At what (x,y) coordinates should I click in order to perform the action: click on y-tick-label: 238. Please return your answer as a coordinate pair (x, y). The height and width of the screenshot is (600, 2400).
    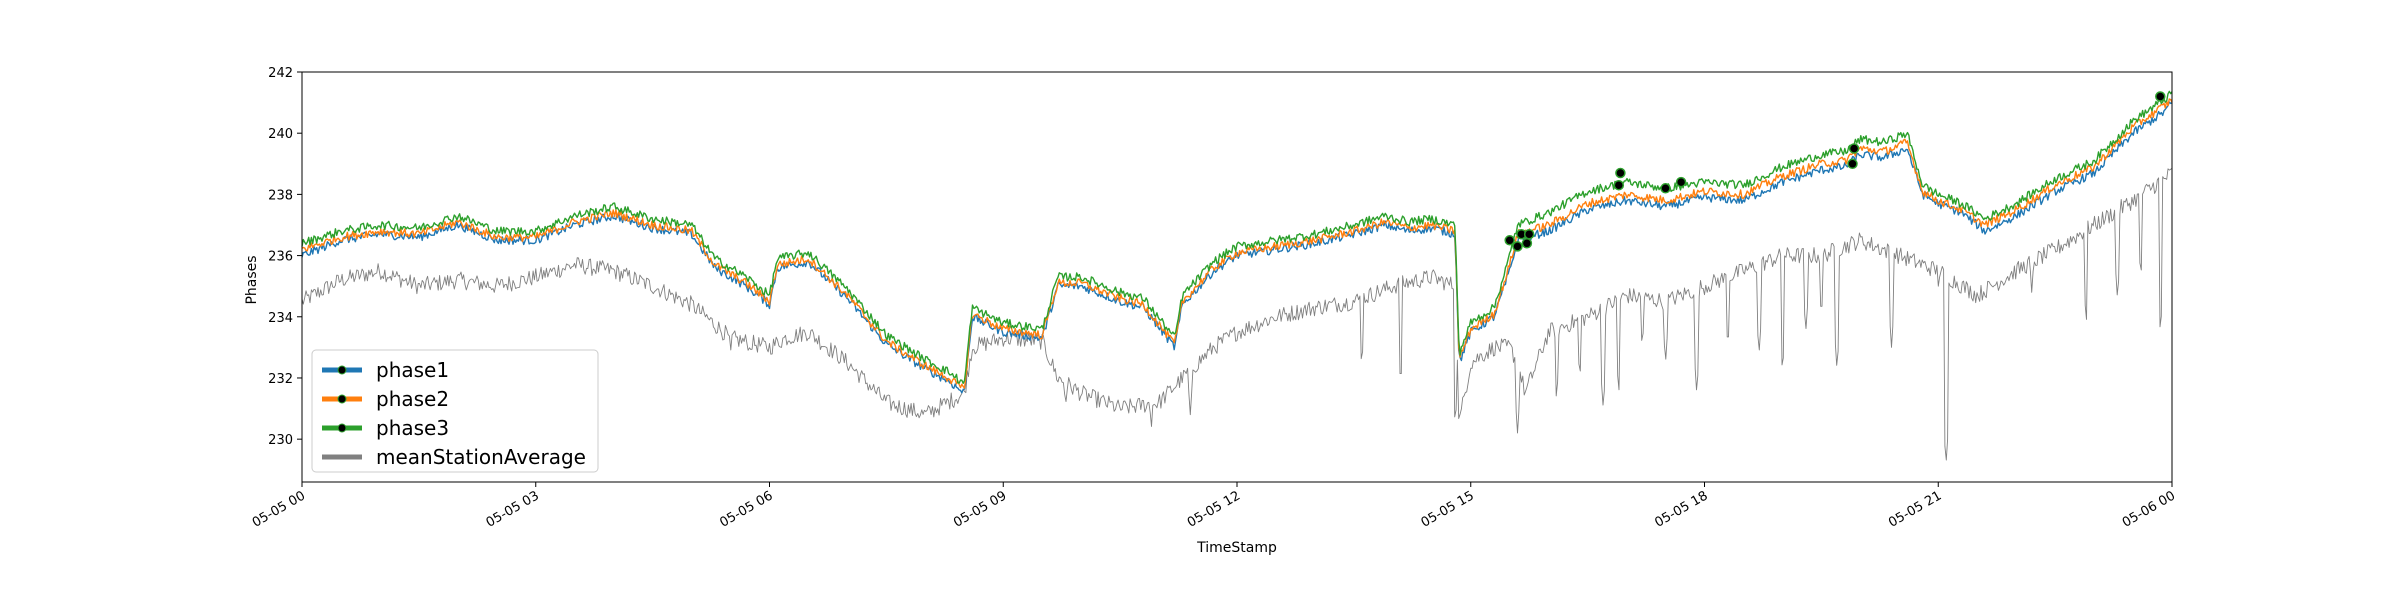
    Looking at the image, I should click on (280, 195).